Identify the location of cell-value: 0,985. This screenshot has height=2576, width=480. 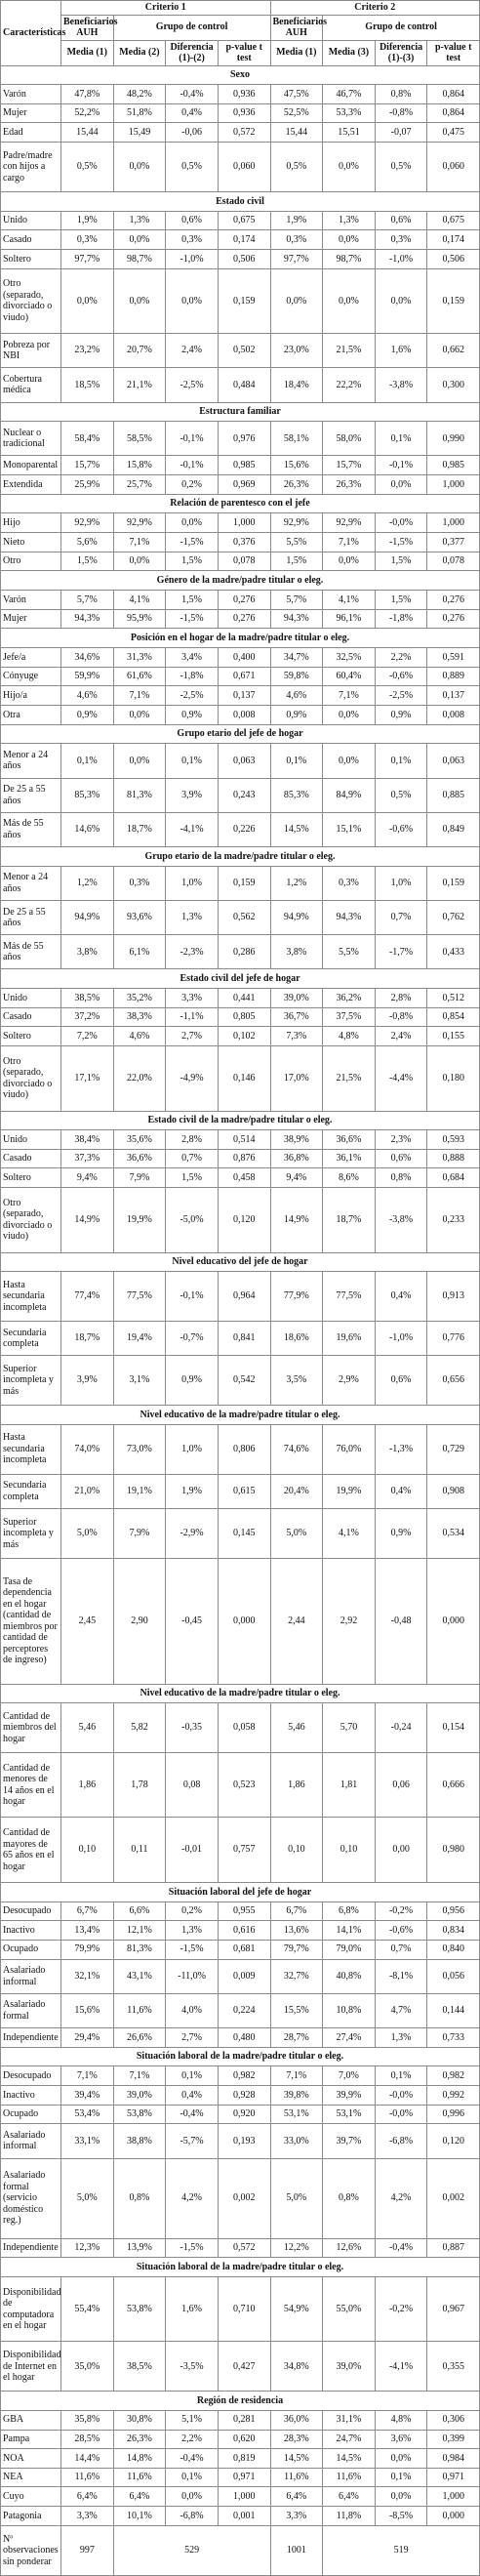
(453, 465).